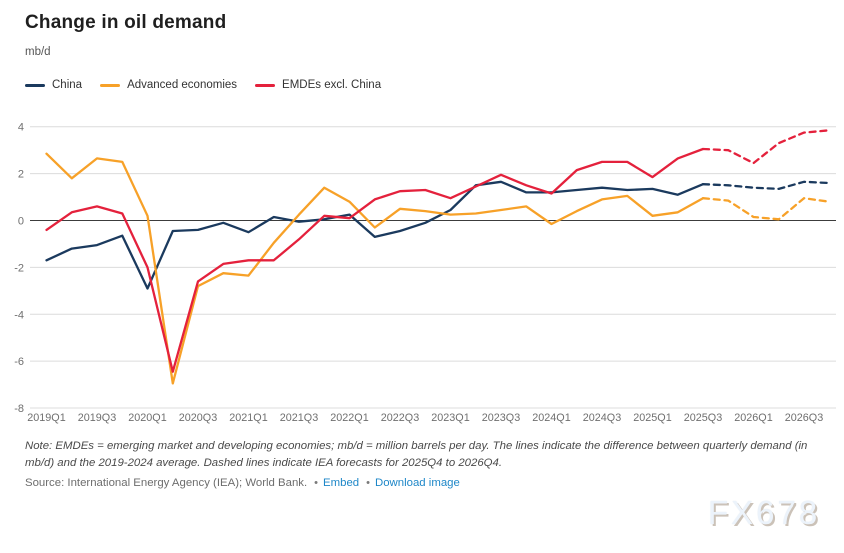 The width and height of the screenshot is (844, 553). Describe the element at coordinates (147, 418) in the screenshot. I see `x-tick-label: 2020Q1` at that location.